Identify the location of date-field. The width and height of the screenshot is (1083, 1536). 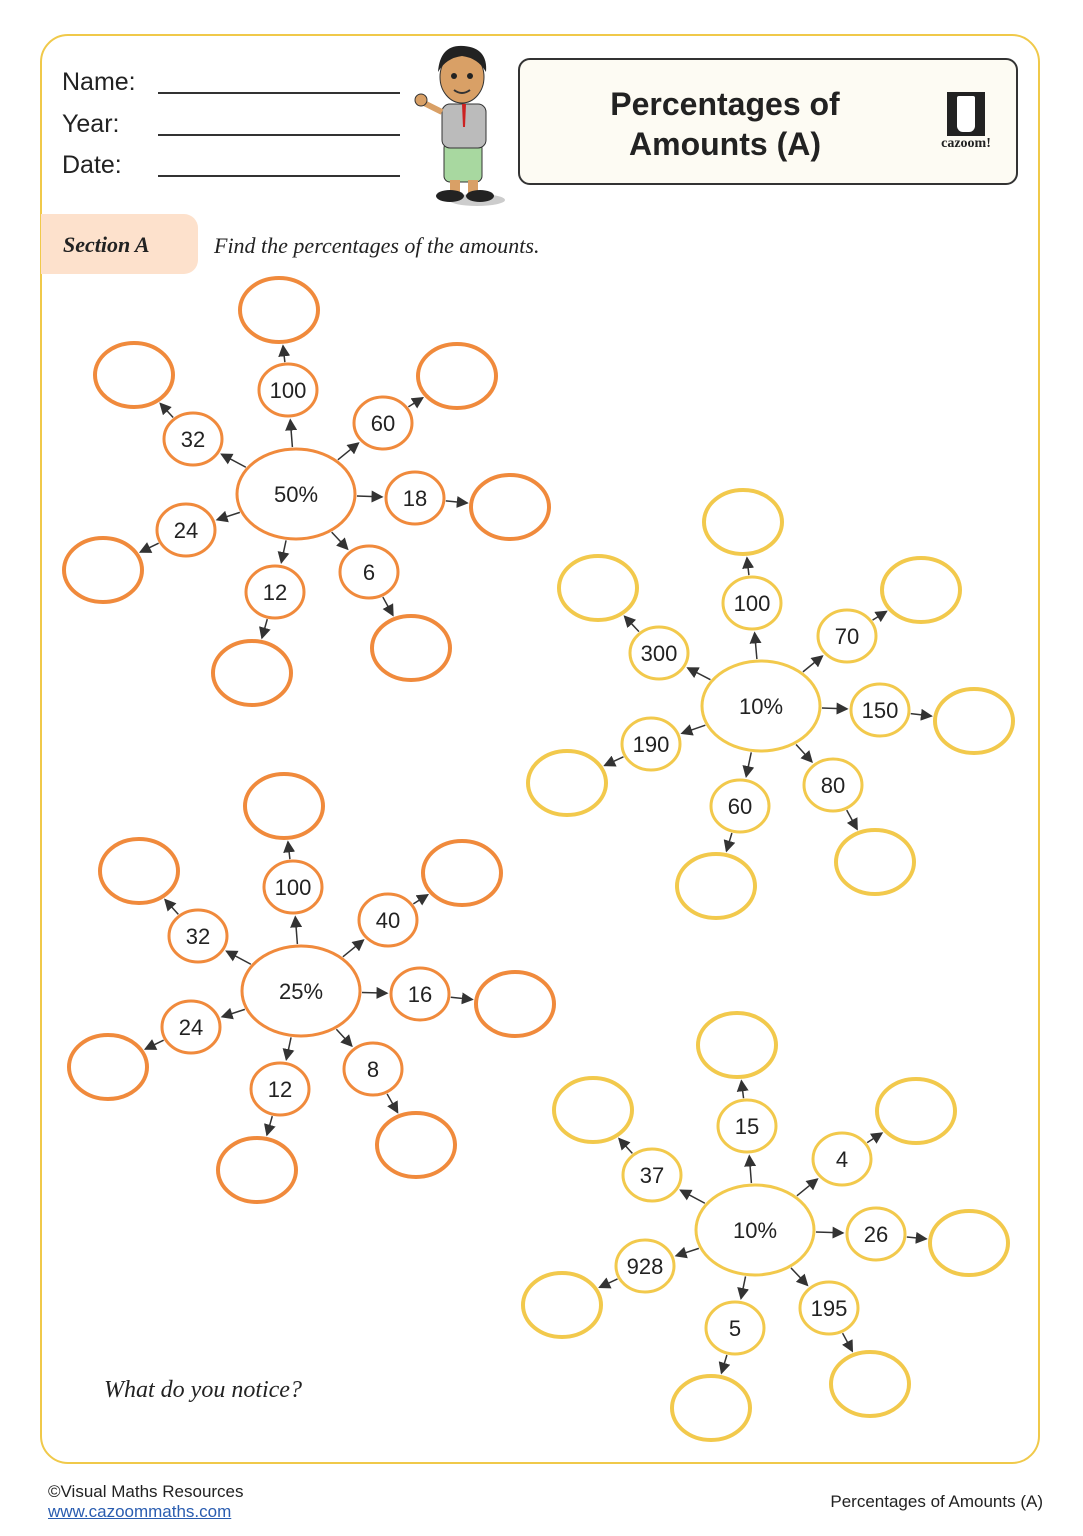
(279, 176).